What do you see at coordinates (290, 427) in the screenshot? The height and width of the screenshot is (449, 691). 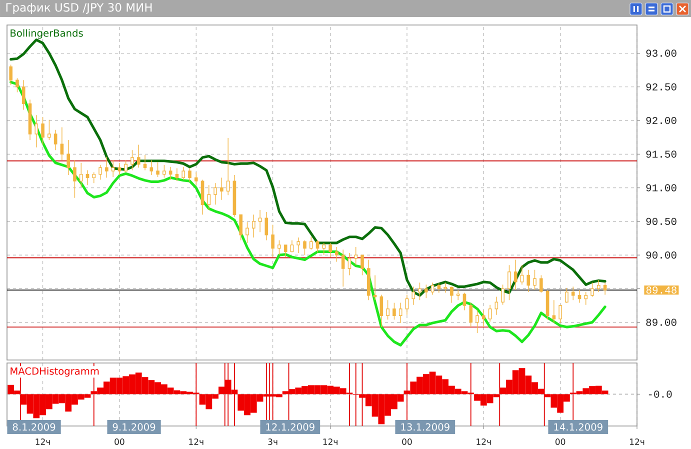 I see `annotation: 12.1.2009` at bounding box center [290, 427].